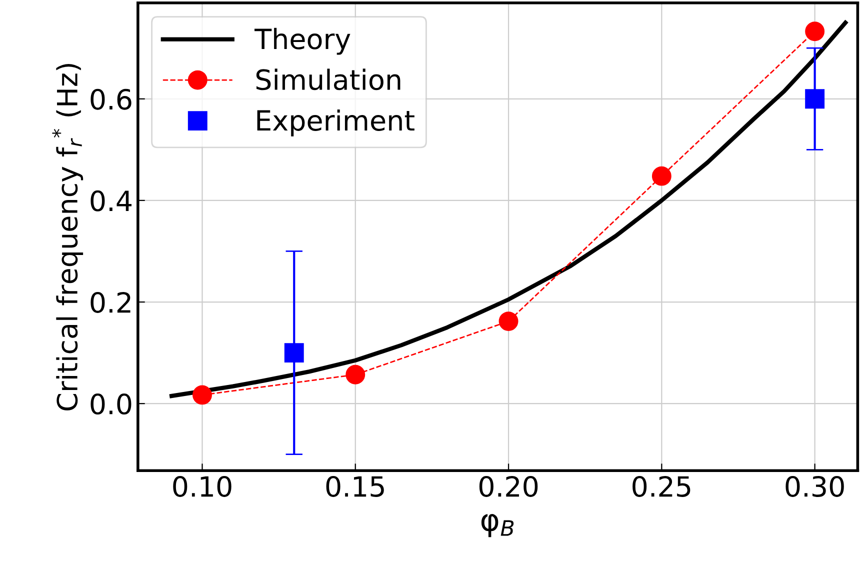 The width and height of the screenshot is (862, 581). I want to click on x-tick-label: 0.10, so click(202, 486).